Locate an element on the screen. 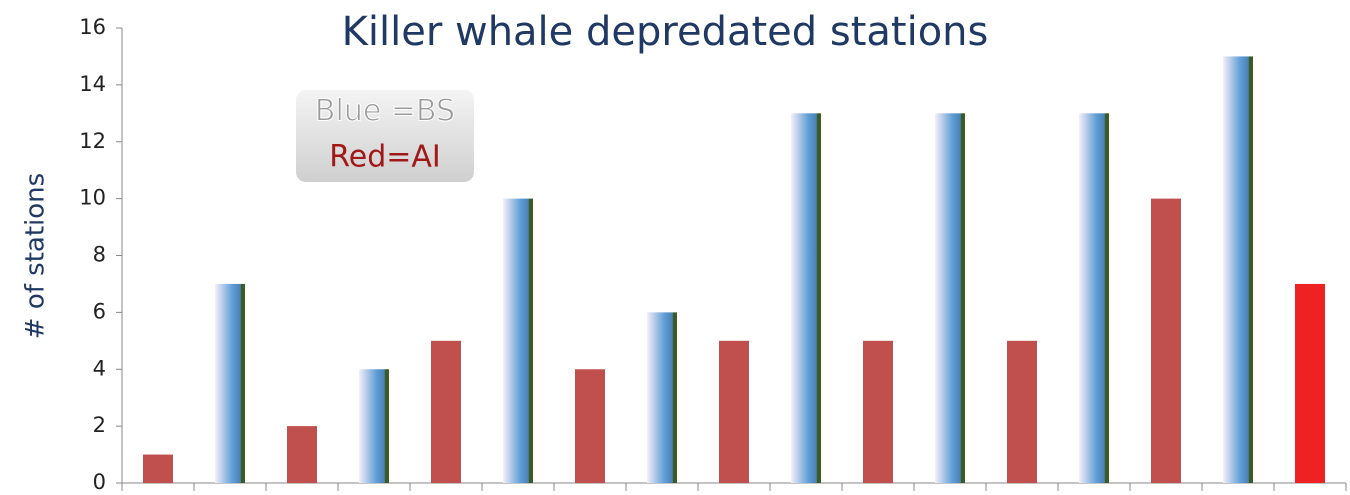  annotation: Blue =BS is located at coordinates (385, 111).